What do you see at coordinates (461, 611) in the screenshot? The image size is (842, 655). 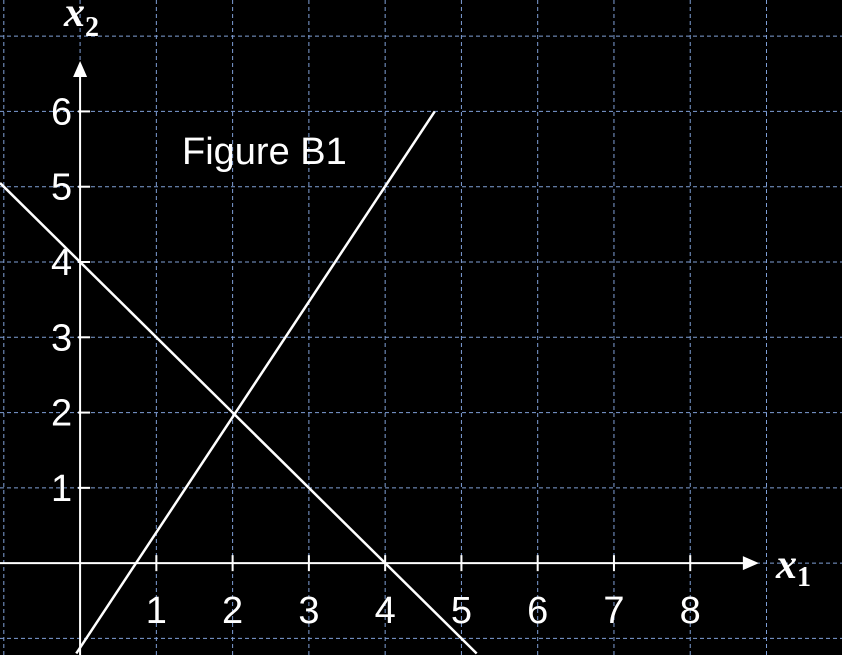 I see `x-tick-label: 5` at bounding box center [461, 611].